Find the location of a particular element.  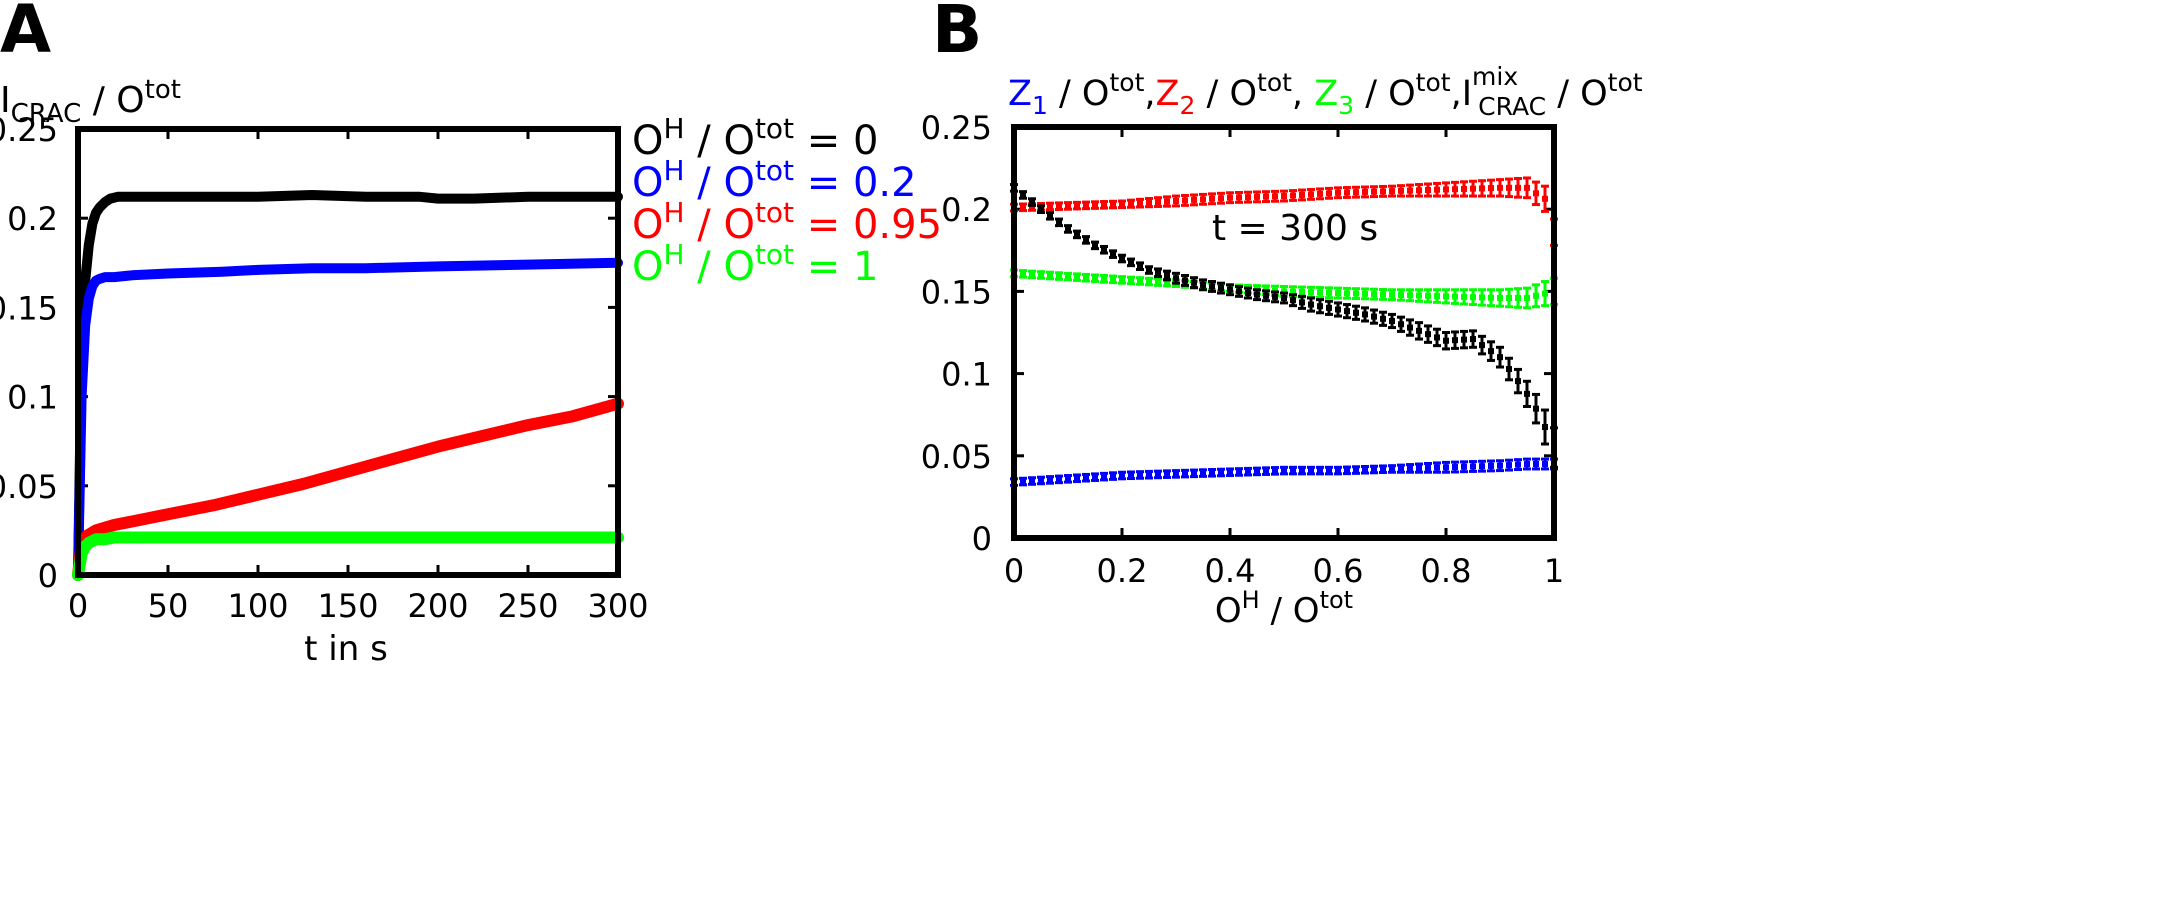

panel-a-y-tick-label: 0.05 is located at coordinates (29, 487).